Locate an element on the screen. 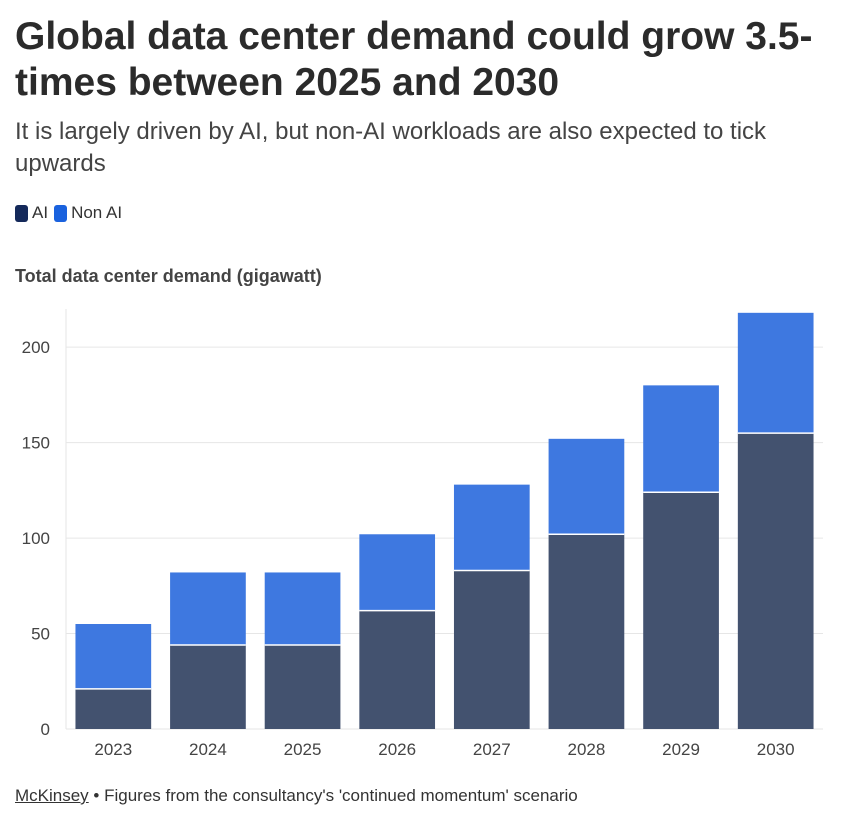  legend-swatch-non-ai is located at coordinates (61, 213).